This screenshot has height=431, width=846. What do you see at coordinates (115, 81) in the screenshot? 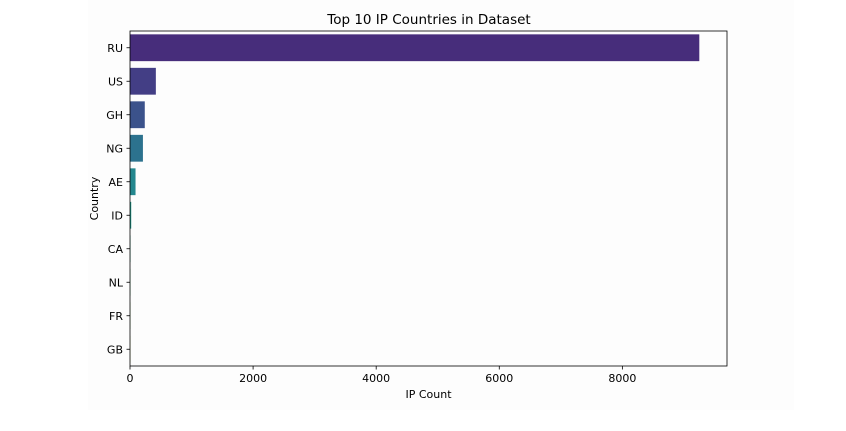
I see `y-tick-label-us: US` at bounding box center [115, 81].